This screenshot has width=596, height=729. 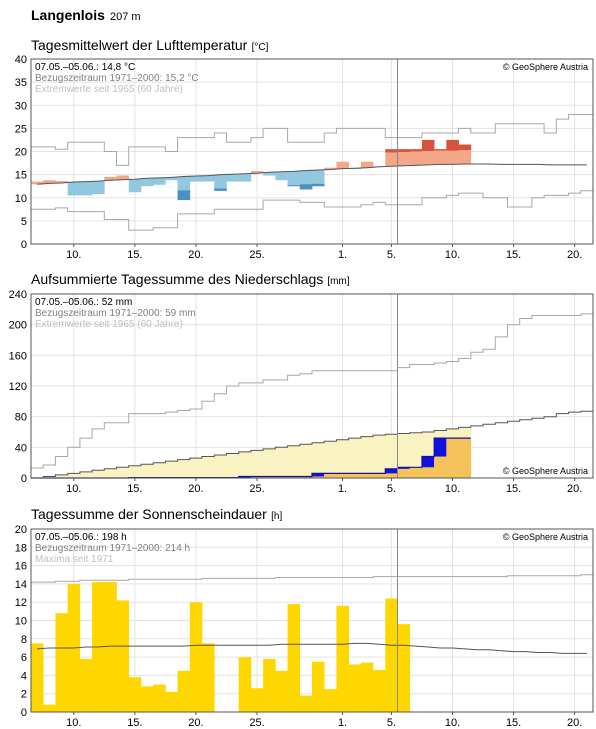 What do you see at coordinates (85, 67) in the screenshot?
I see `chart-info-line: 07.05.–05.06.: 14,8 °C` at bounding box center [85, 67].